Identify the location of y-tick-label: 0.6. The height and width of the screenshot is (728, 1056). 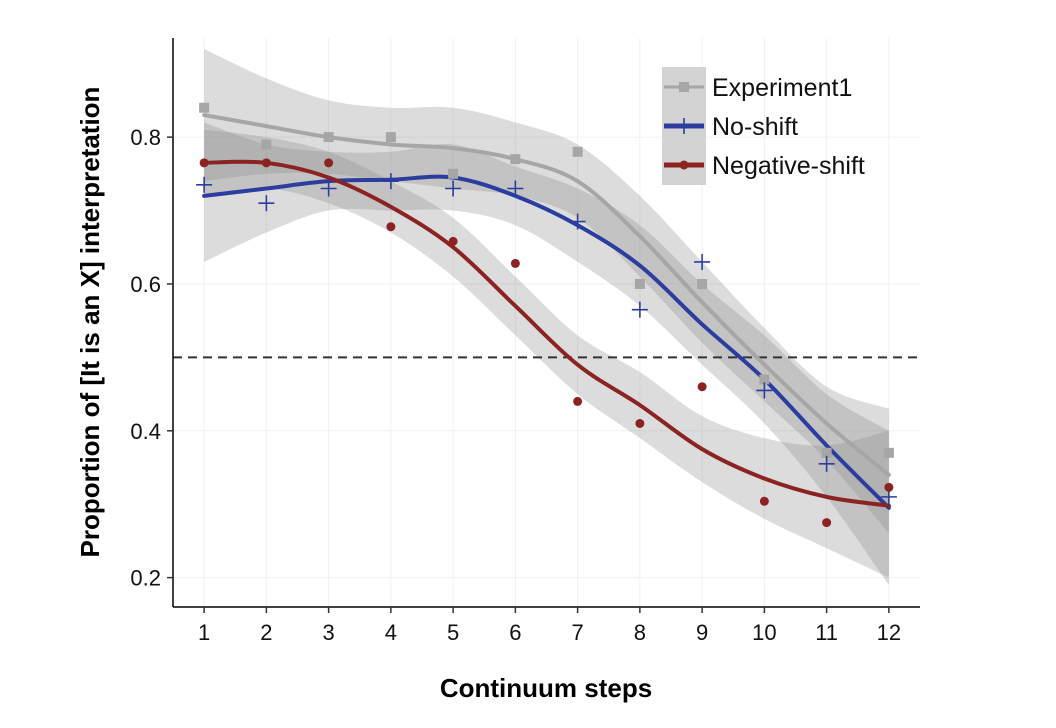
(145, 284).